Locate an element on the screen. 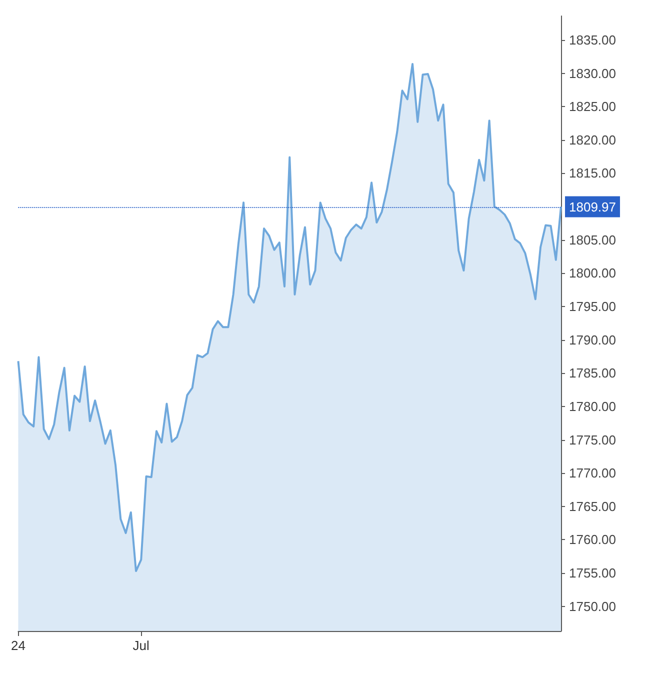  y-tick-label: 1800.00 is located at coordinates (592, 273).